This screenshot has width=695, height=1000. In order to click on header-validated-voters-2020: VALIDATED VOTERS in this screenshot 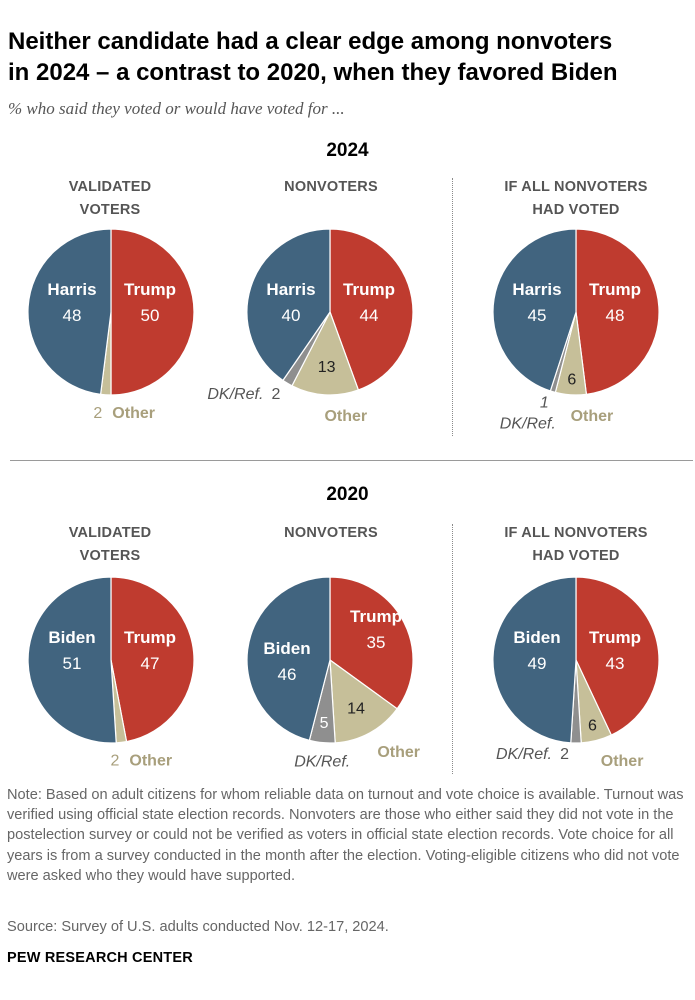, I will do `click(110, 545)`.